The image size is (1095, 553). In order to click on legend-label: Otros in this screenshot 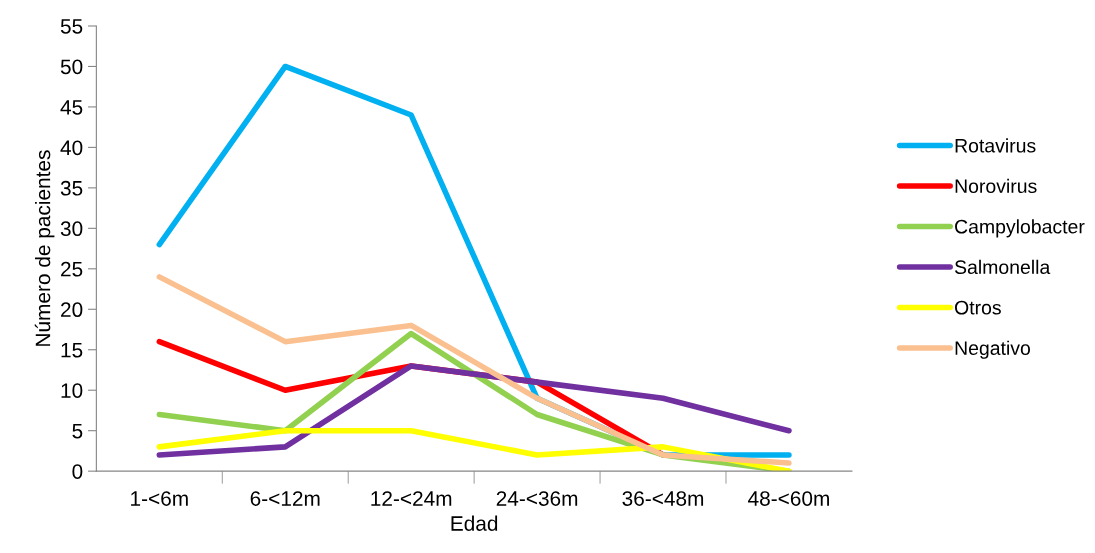, I will do `click(978, 307)`.